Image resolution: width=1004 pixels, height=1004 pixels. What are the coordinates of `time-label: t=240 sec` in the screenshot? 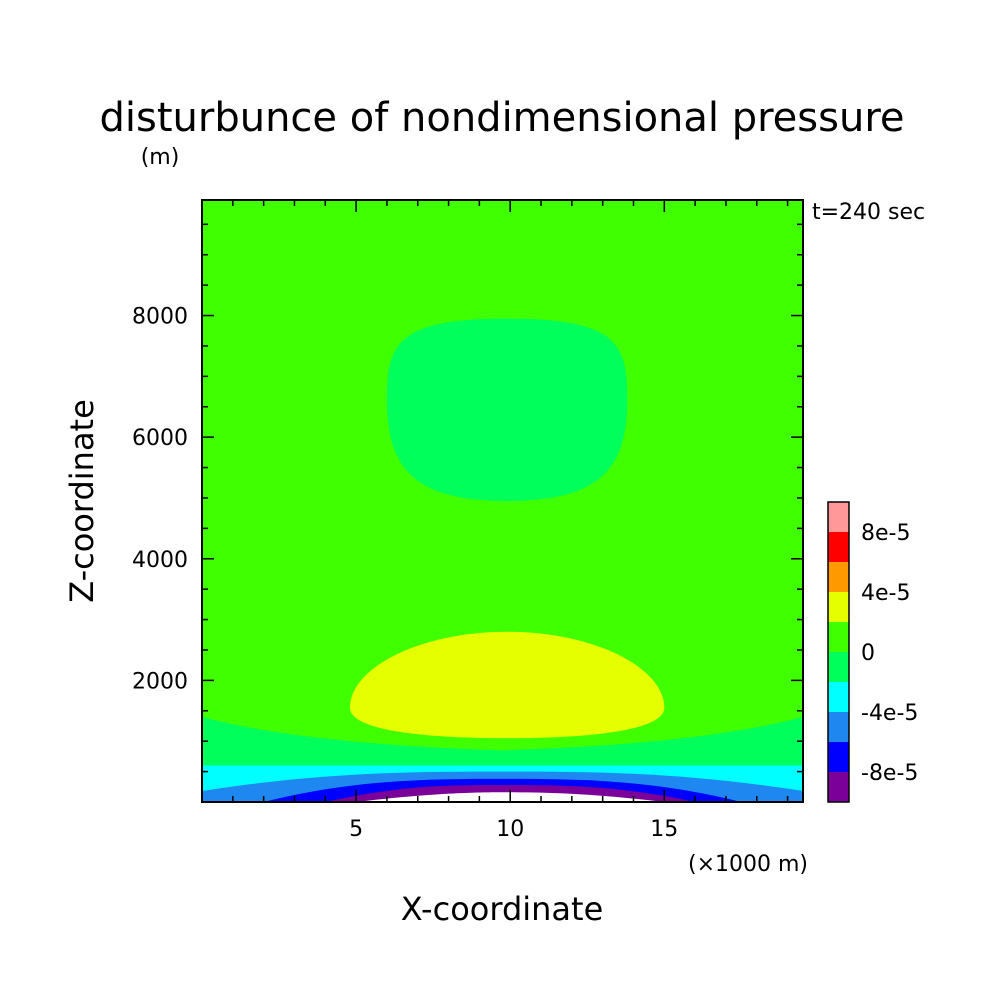 It's located at (868, 212).